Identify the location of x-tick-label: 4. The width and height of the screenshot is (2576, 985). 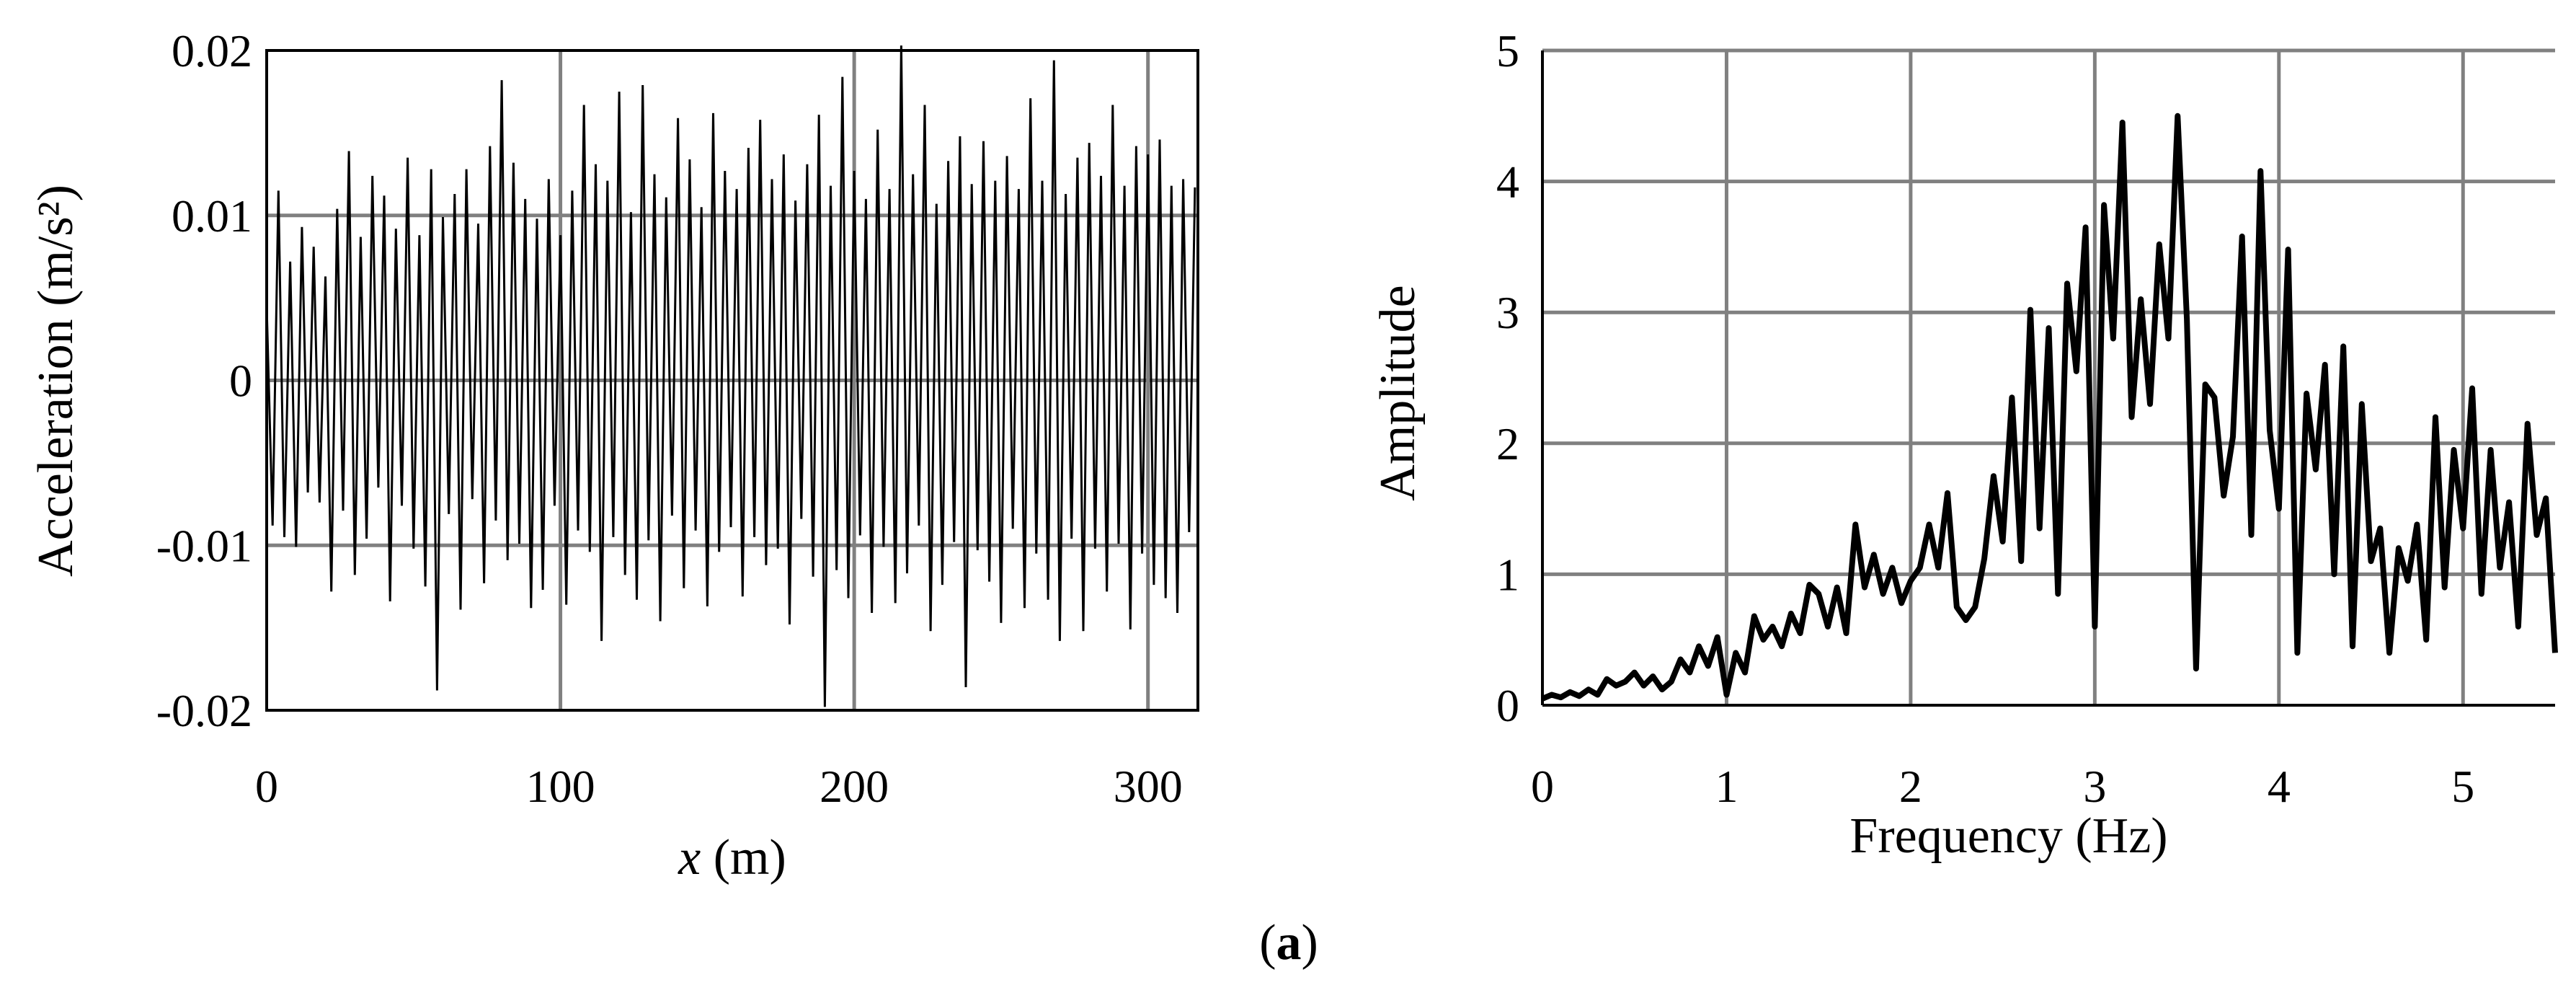
(2279, 786).